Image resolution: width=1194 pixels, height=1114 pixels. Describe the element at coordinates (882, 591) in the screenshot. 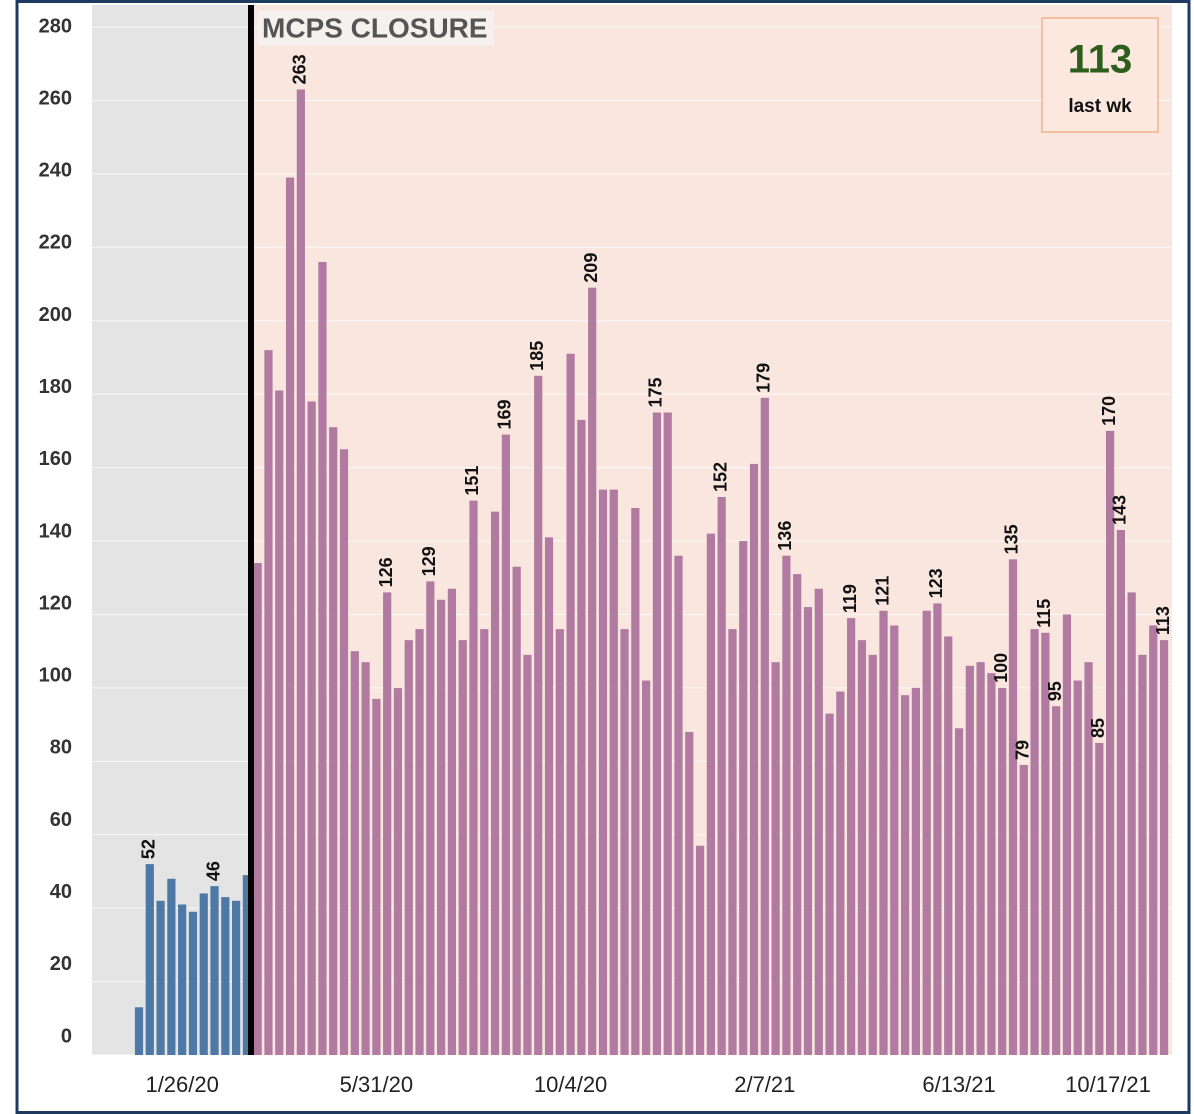

I see `value-label: 121` at that location.